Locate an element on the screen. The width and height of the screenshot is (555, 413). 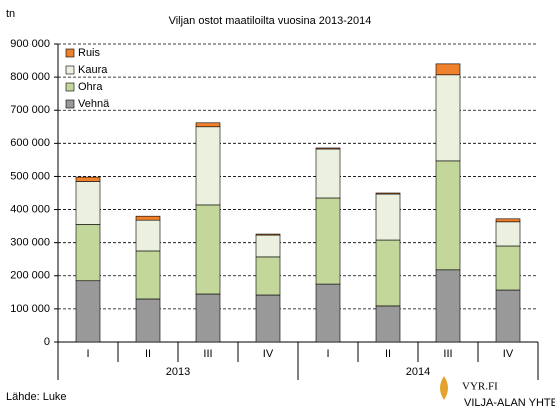
y-tick-label: 900 000 is located at coordinates (30, 44).